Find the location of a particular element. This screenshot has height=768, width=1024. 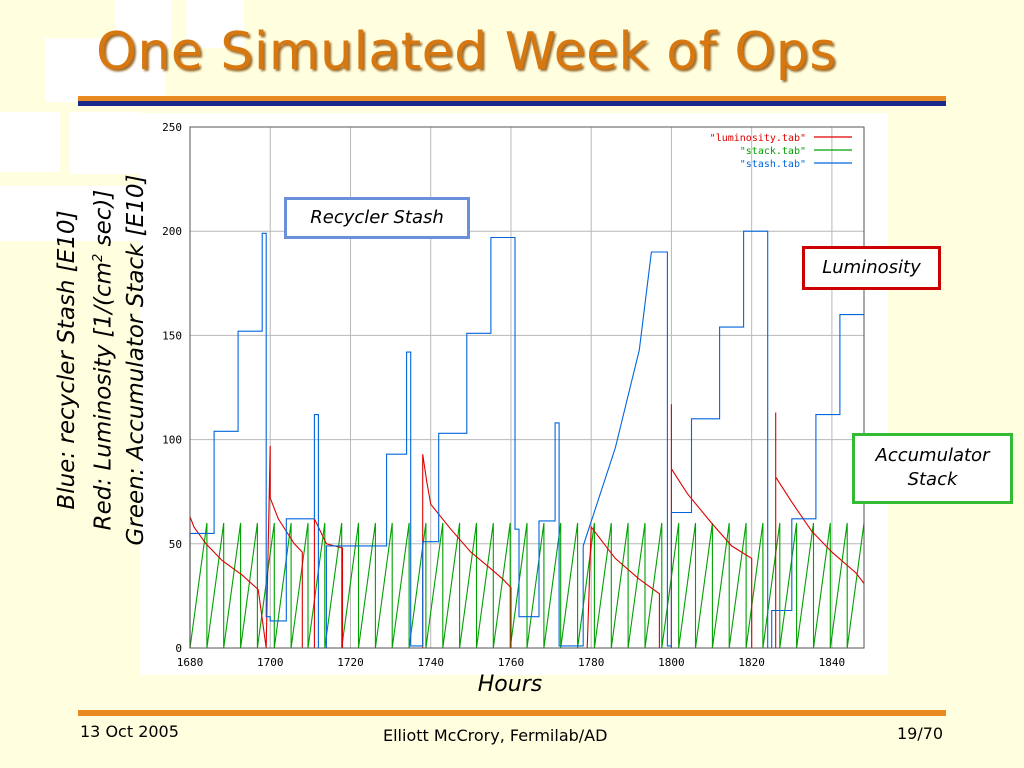

callout-luminosity-text: Luminosity is located at coordinates (871, 267).